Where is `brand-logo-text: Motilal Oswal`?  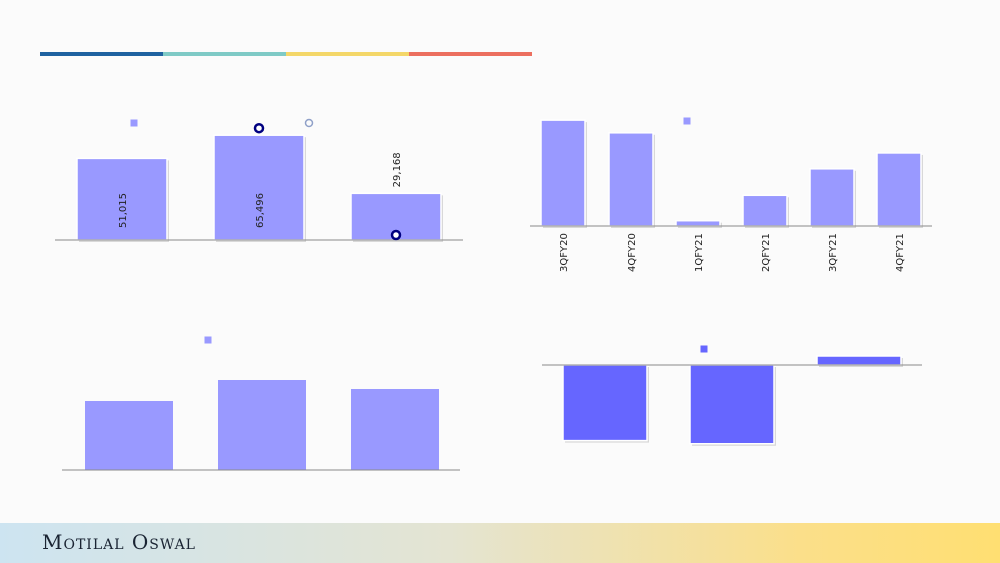 brand-logo-text: Motilal Oswal is located at coordinates (119, 542).